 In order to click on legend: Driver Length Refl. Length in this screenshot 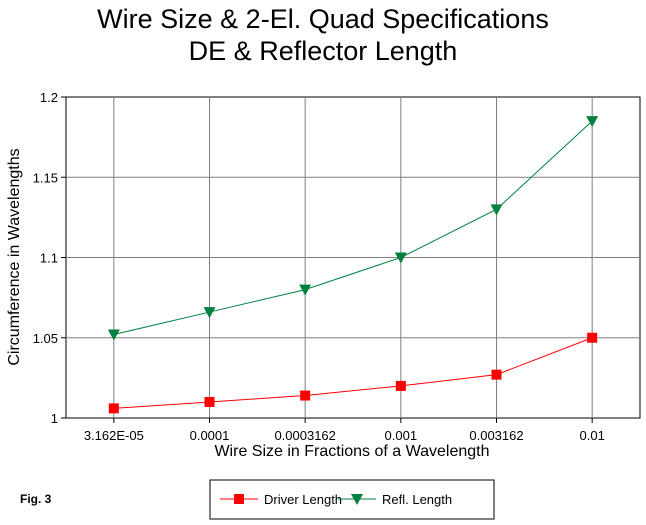, I will do `click(352, 499)`.